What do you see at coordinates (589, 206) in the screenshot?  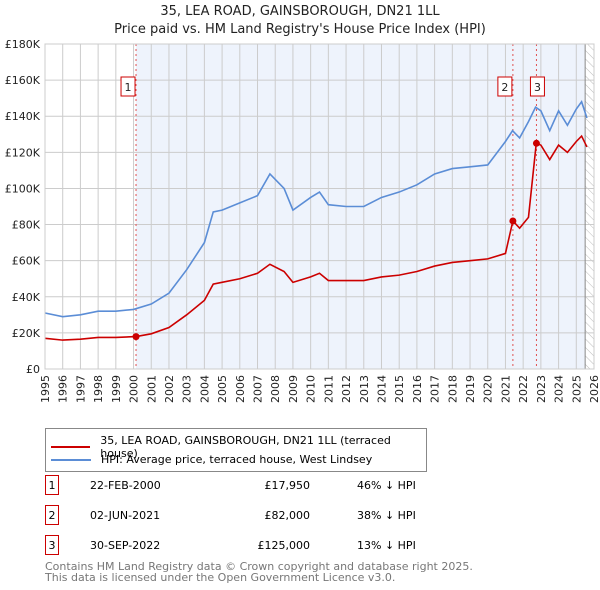 I see `forecast-hatch` at bounding box center [589, 206].